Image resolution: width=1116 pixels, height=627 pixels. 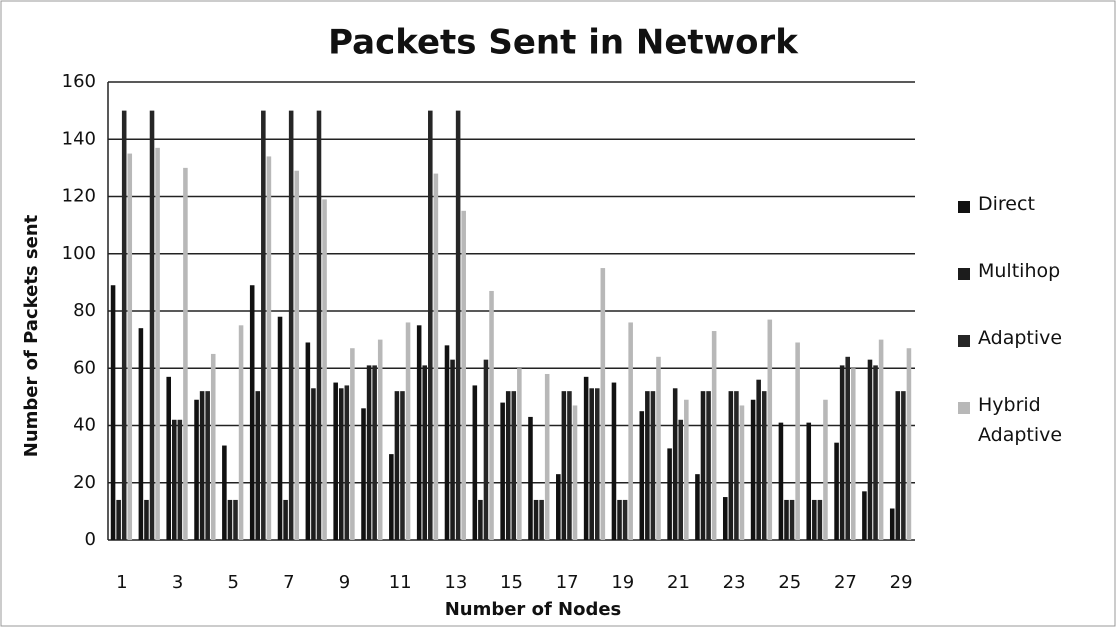 What do you see at coordinates (79, 138) in the screenshot?
I see `y-tick-label: 140` at bounding box center [79, 138].